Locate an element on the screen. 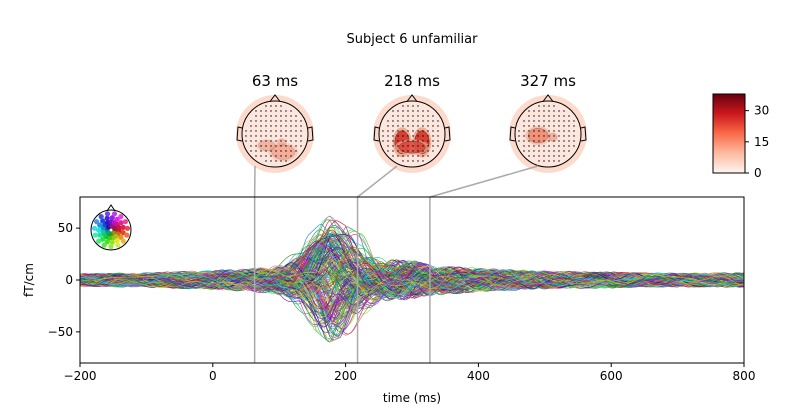  y-axis: −50 0 50 is located at coordinates (64, 280).